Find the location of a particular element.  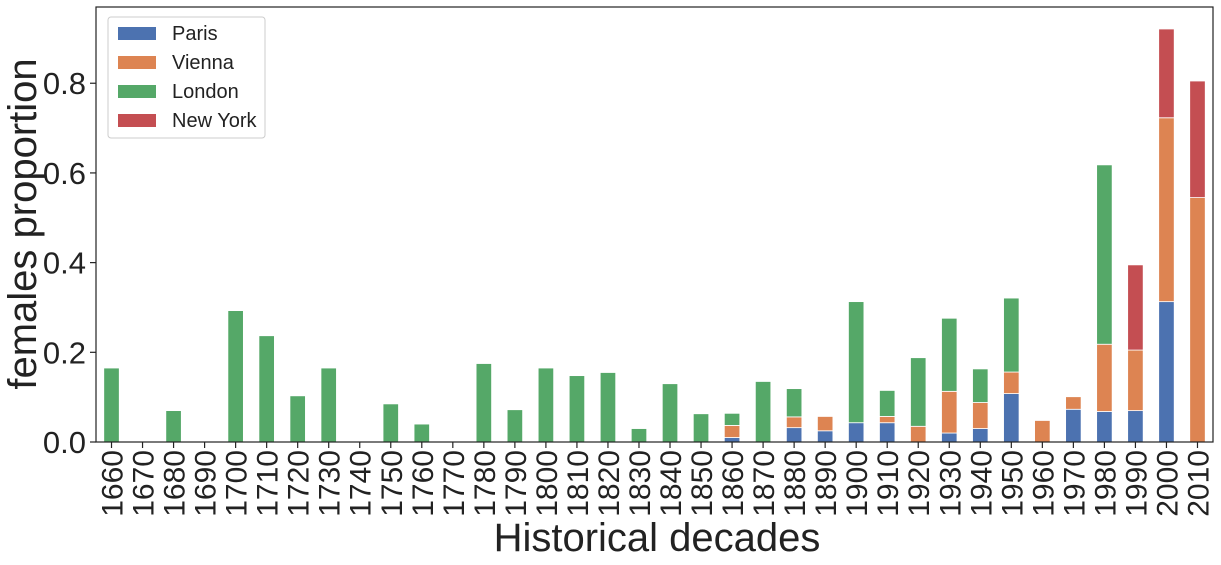

bar-london-1910 is located at coordinates (887, 403).